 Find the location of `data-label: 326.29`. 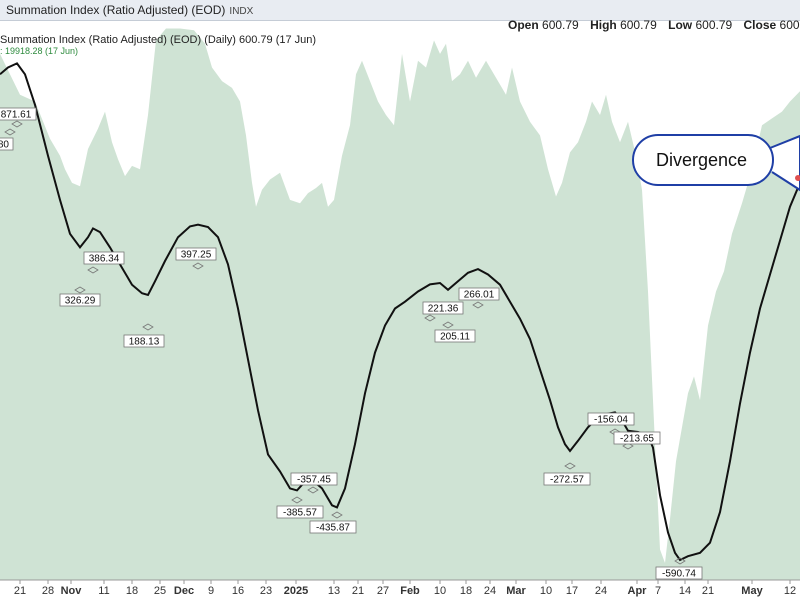

data-label: 326.29 is located at coordinates (80, 300).